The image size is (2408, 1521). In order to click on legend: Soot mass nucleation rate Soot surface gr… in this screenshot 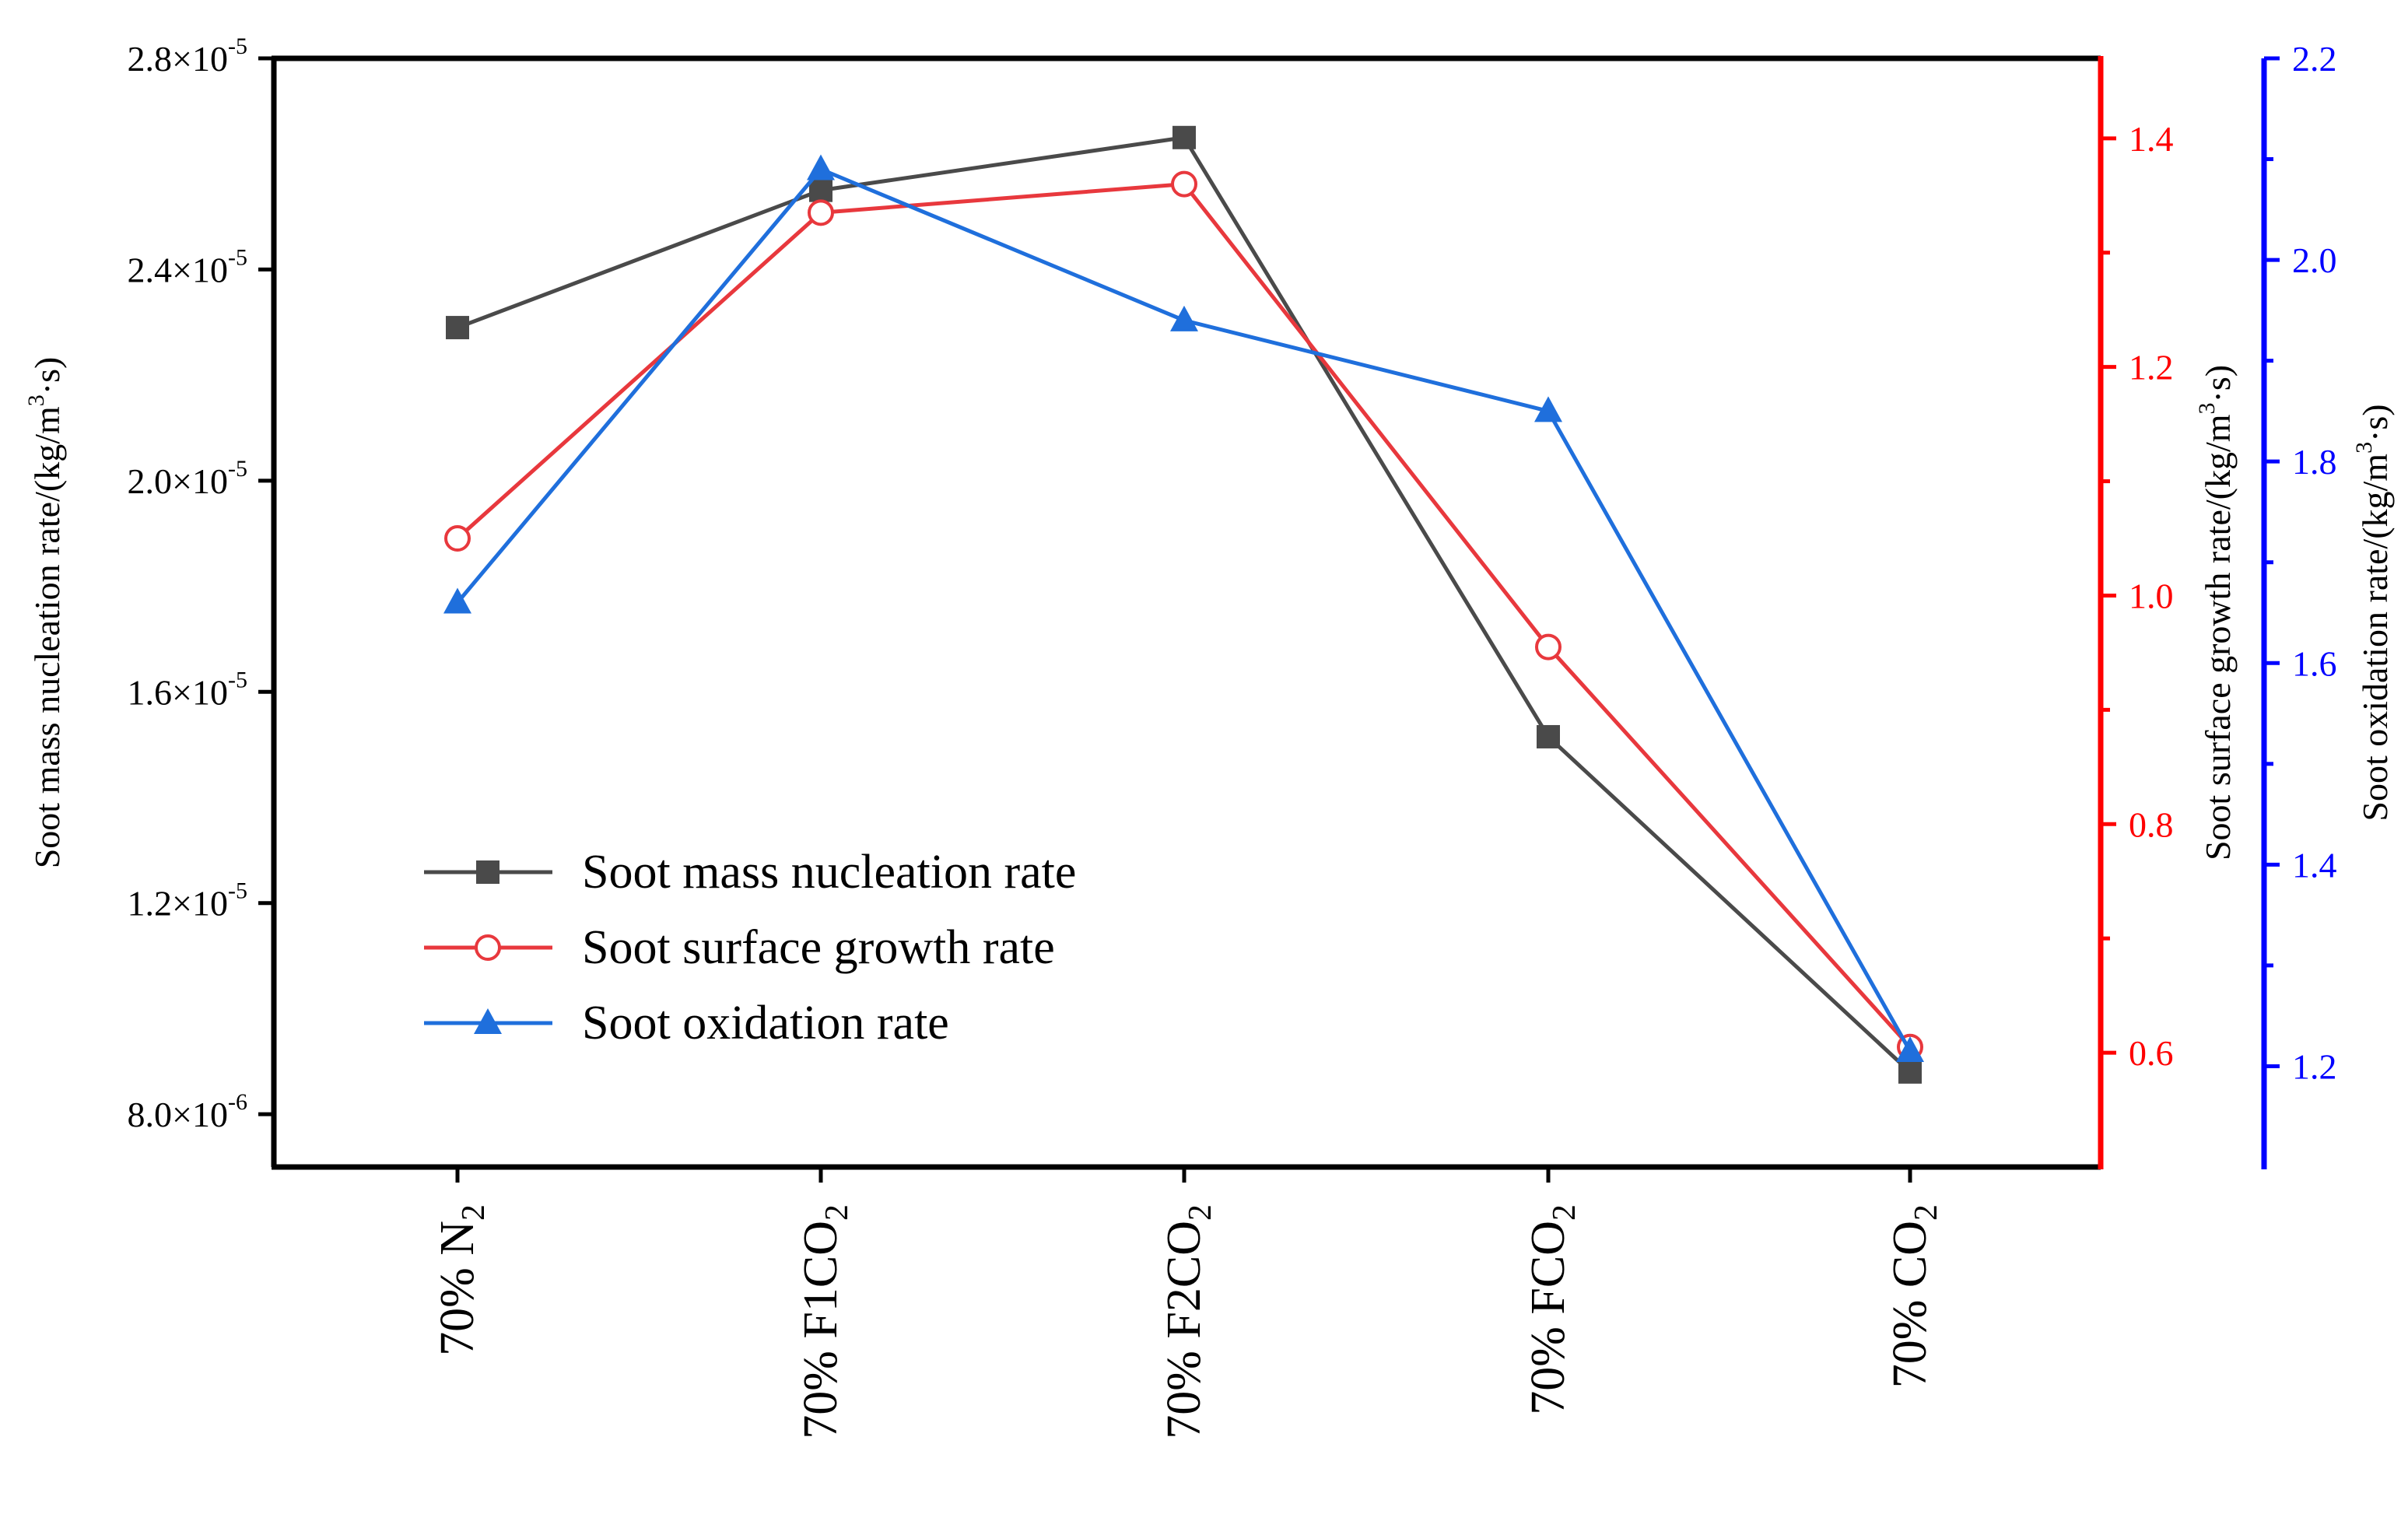, I will do `click(750, 948)`.